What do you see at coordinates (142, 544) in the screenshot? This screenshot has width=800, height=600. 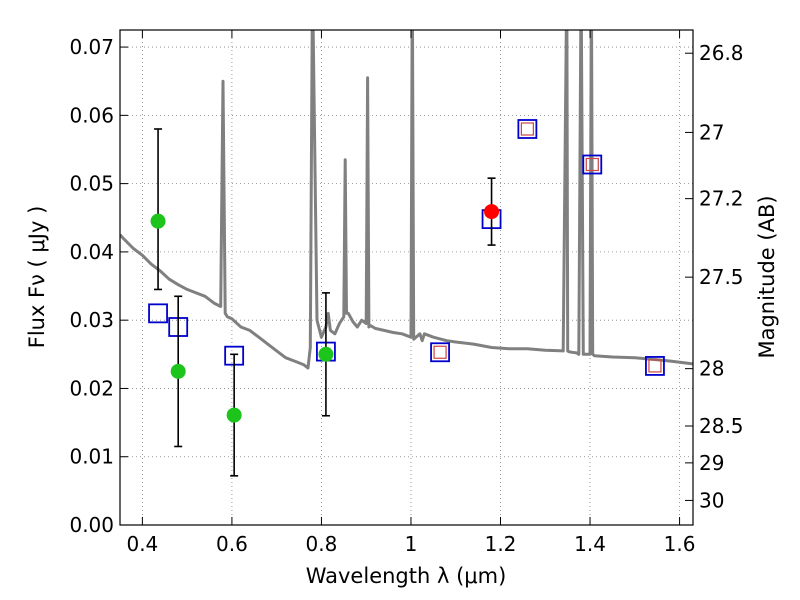 I see `x-tick-label: 0.4` at bounding box center [142, 544].